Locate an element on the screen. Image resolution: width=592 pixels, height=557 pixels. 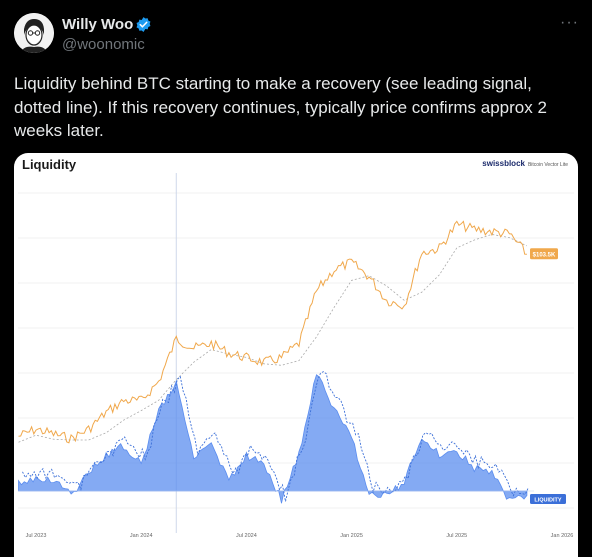
x-tick-label: Jul 2025 is located at coordinates (456, 536).